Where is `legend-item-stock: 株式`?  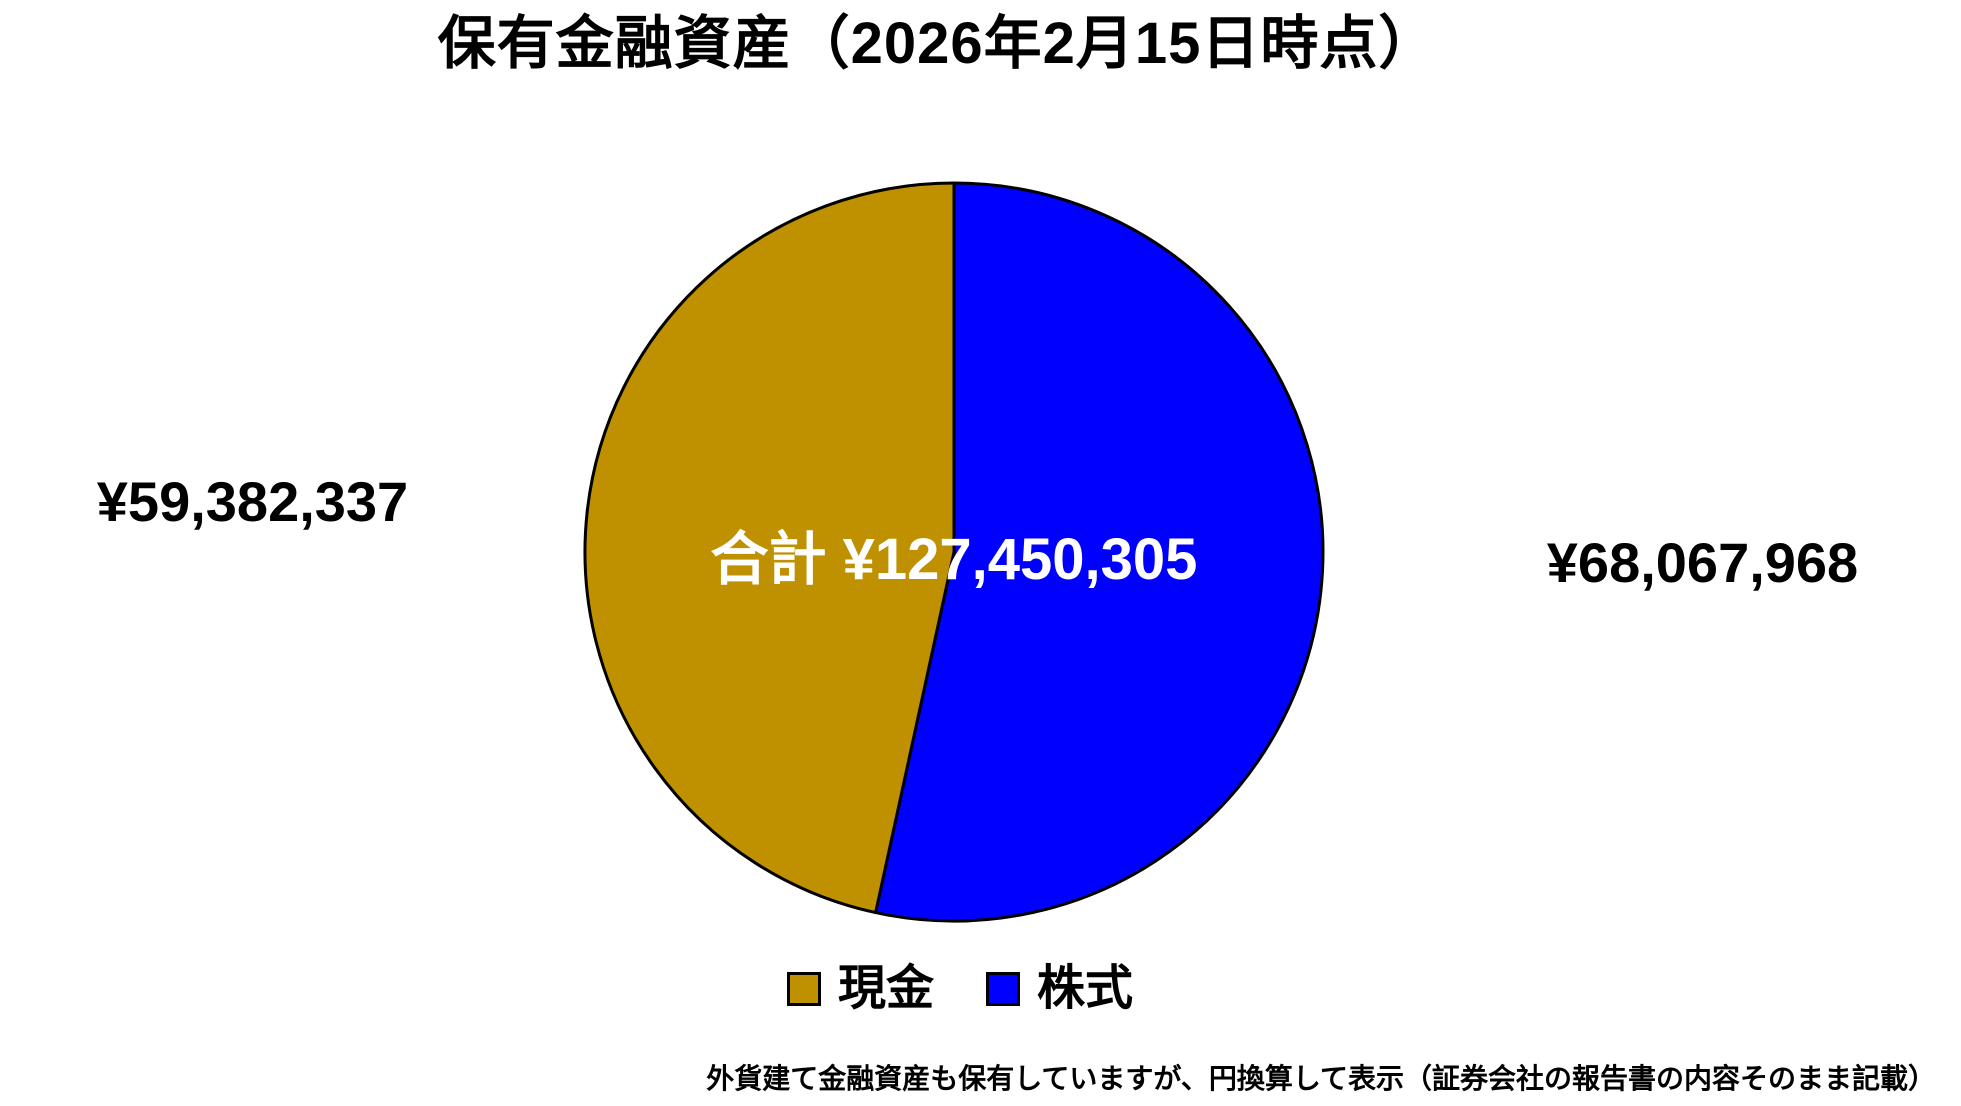 legend-item-stock: 株式 is located at coordinates (1059, 989).